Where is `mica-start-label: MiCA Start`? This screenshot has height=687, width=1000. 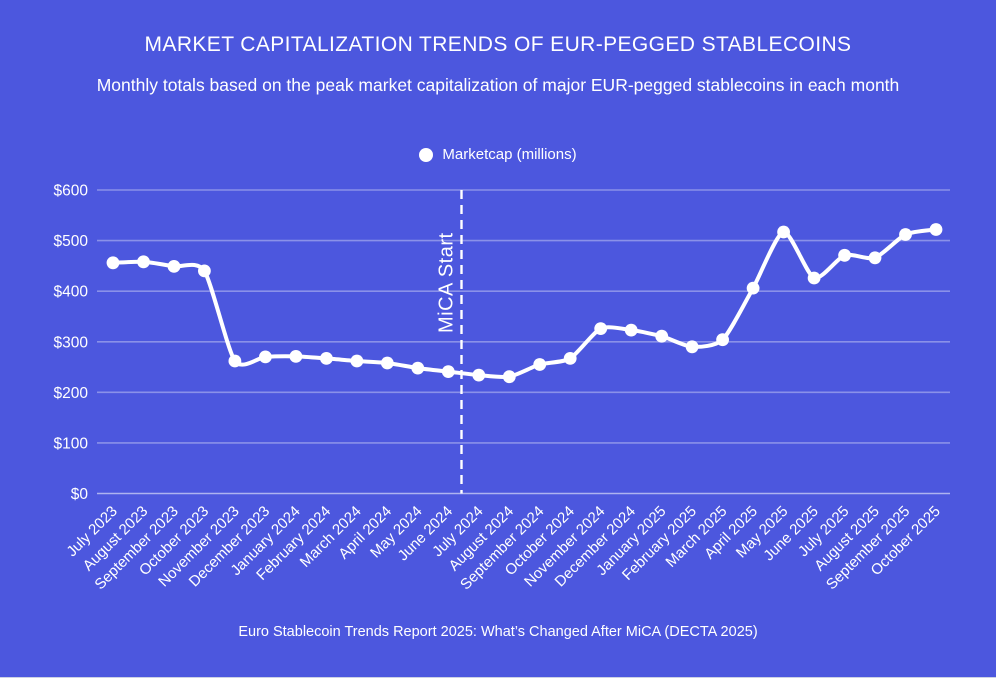
mica-start-label: MiCA Start is located at coordinates (447, 282).